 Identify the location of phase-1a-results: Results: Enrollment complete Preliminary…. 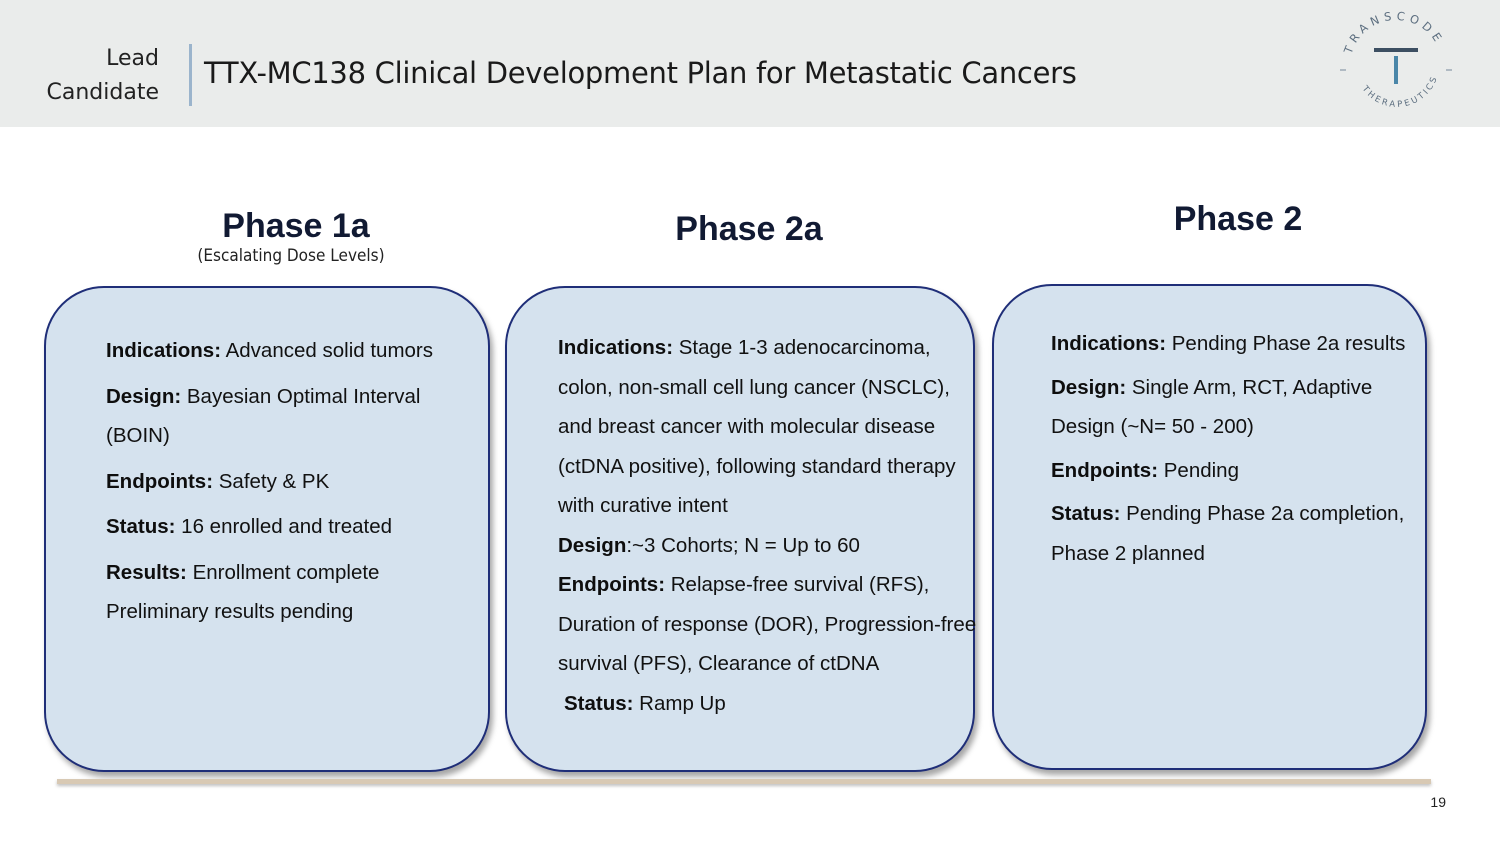
(243, 592).